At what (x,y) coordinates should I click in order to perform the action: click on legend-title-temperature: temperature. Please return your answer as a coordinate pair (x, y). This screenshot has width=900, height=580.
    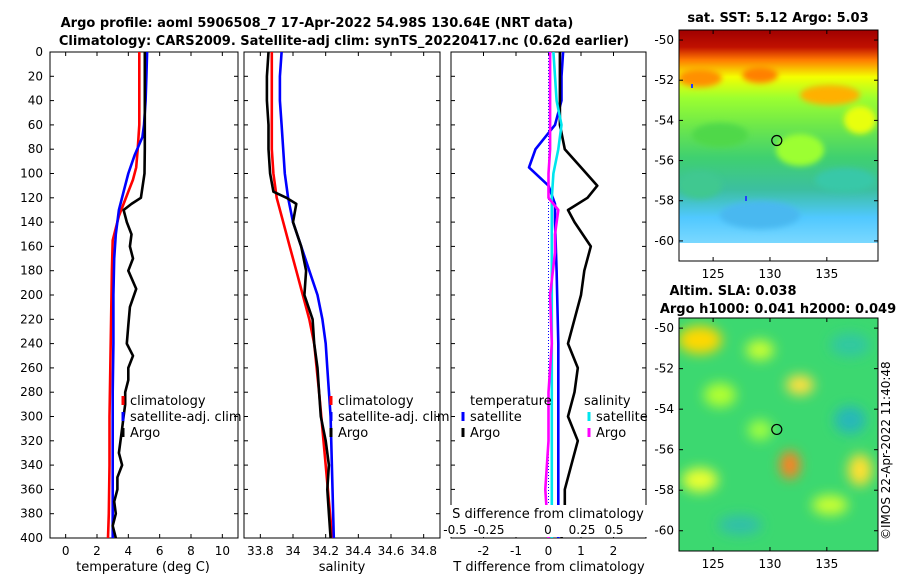
    Looking at the image, I should click on (511, 401).